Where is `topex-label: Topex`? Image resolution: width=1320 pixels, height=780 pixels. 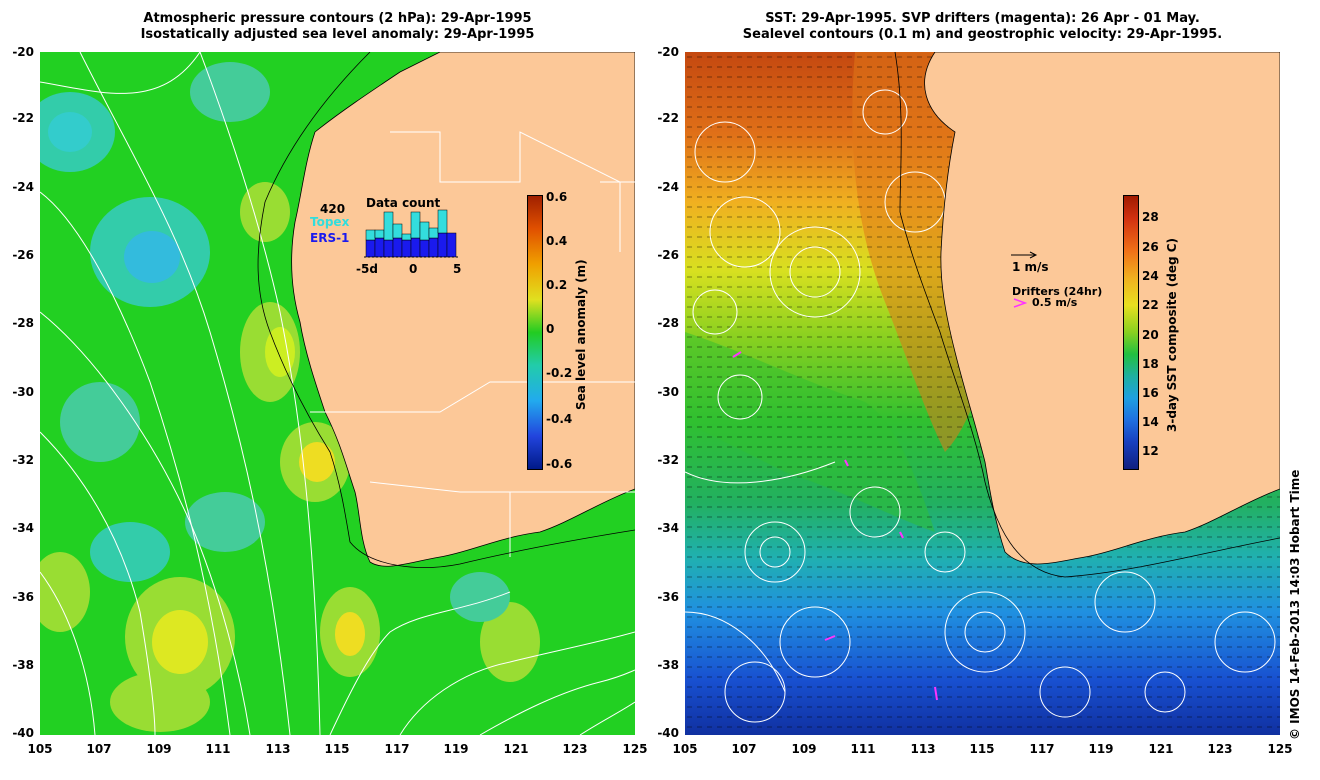 topex-label: Topex is located at coordinates (330, 222).